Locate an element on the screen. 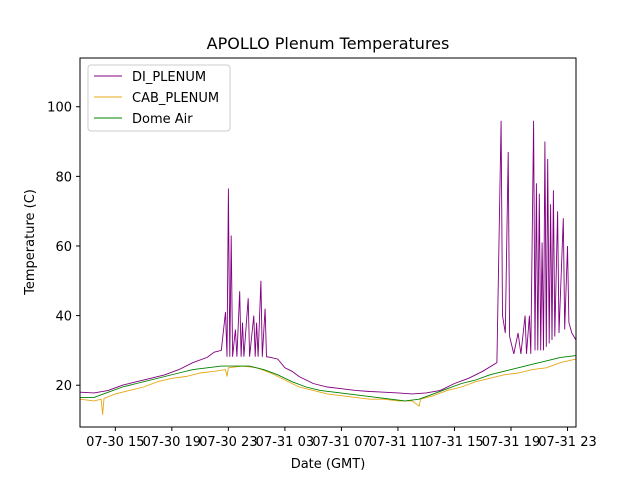 The image size is (640, 480). x-tick-label: 07-31 19 is located at coordinates (511, 442).